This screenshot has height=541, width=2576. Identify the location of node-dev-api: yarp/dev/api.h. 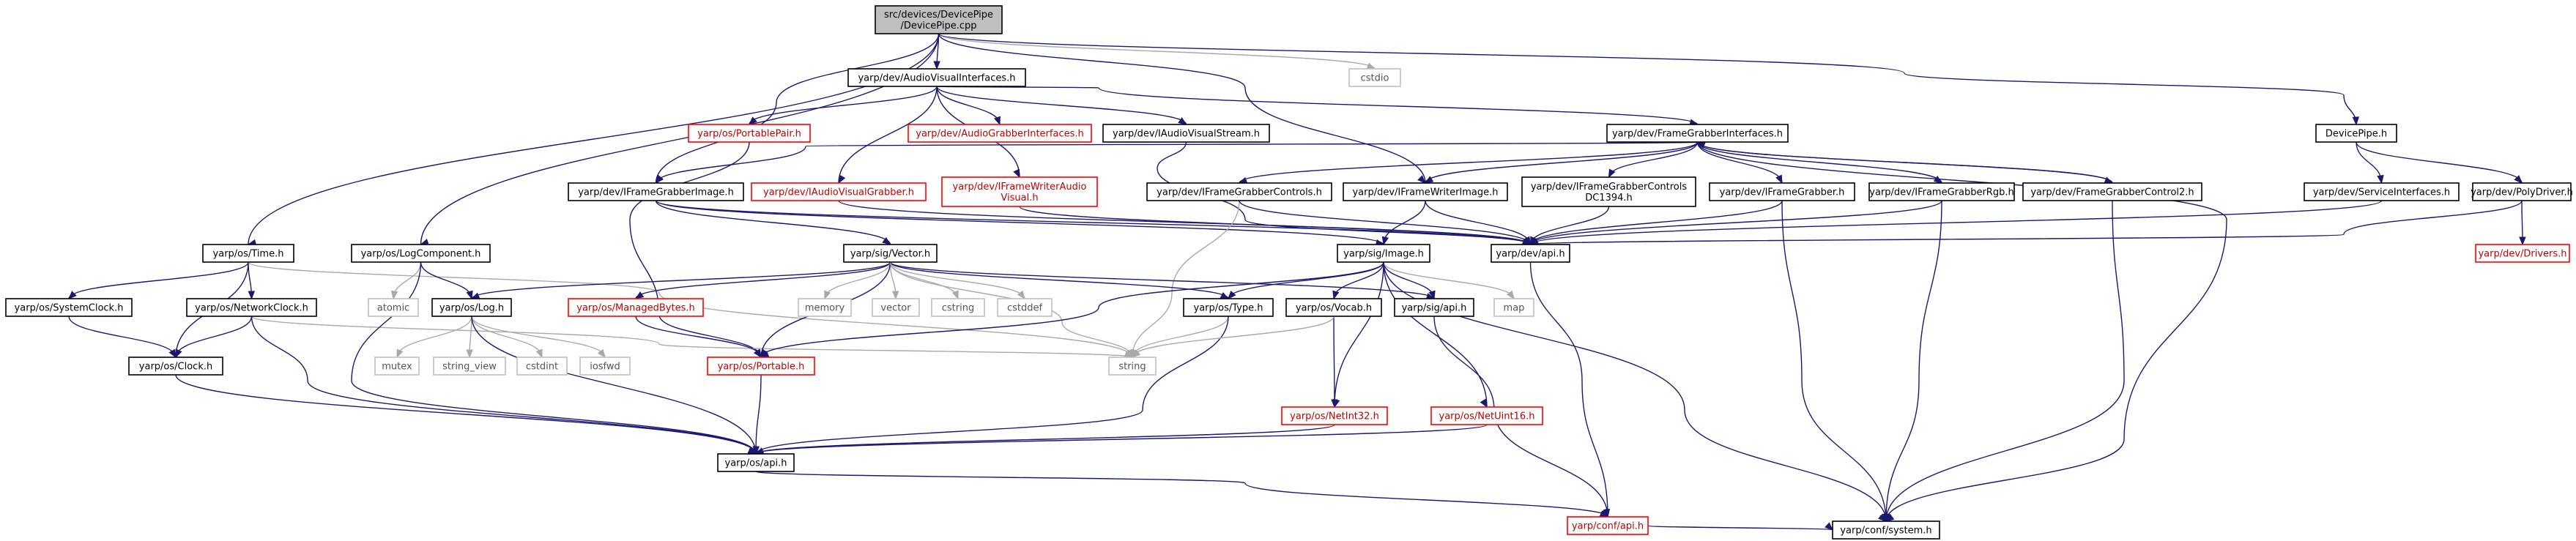
(1530, 253).